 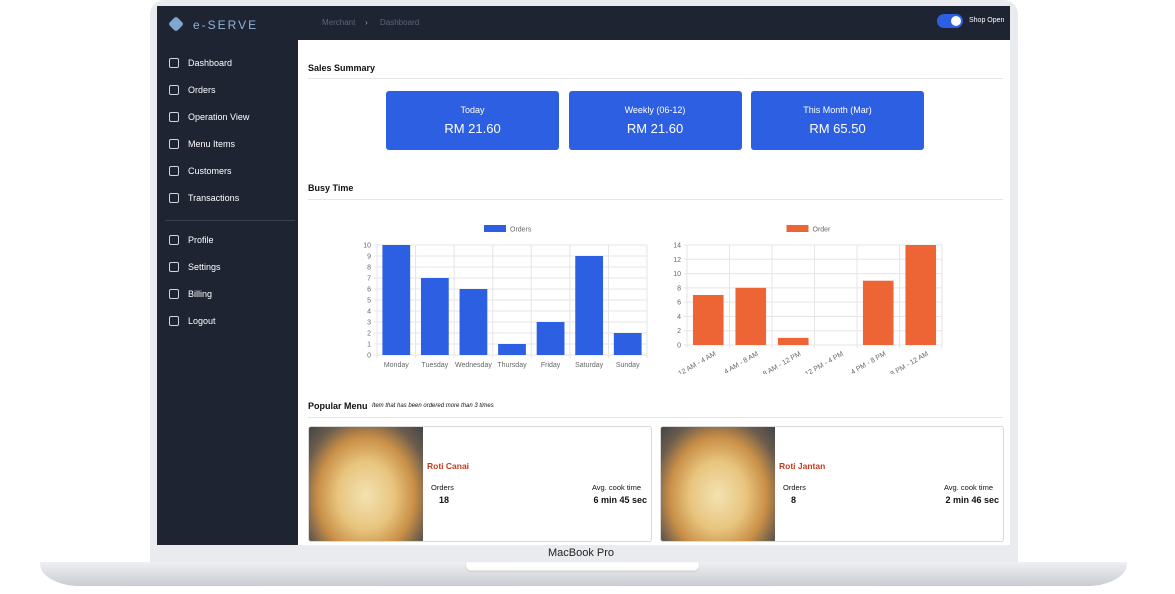 What do you see at coordinates (794, 500) in the screenshot?
I see `orders-value: 8` at bounding box center [794, 500].